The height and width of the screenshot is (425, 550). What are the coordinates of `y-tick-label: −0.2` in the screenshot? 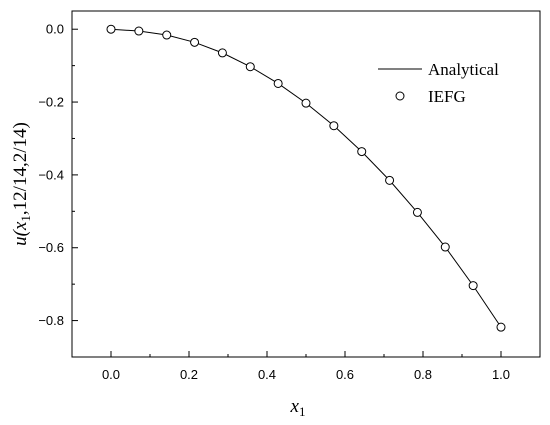 It's located at (51, 102).